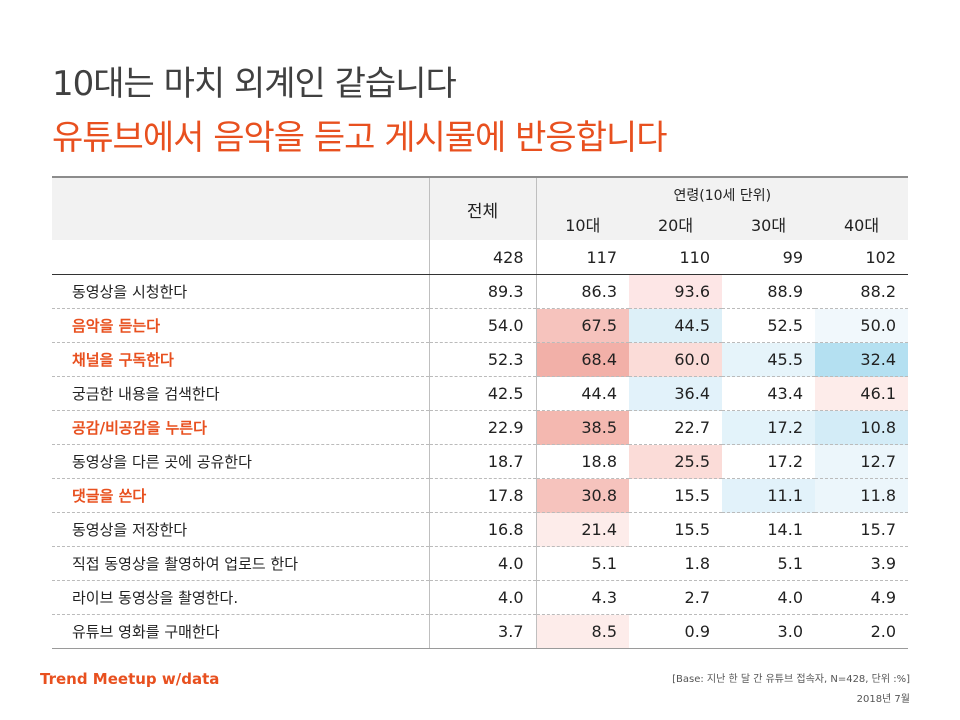 The image size is (960, 720). What do you see at coordinates (241, 495) in the screenshot?
I see `row-label: 댓글을 쓴다` at bounding box center [241, 495].